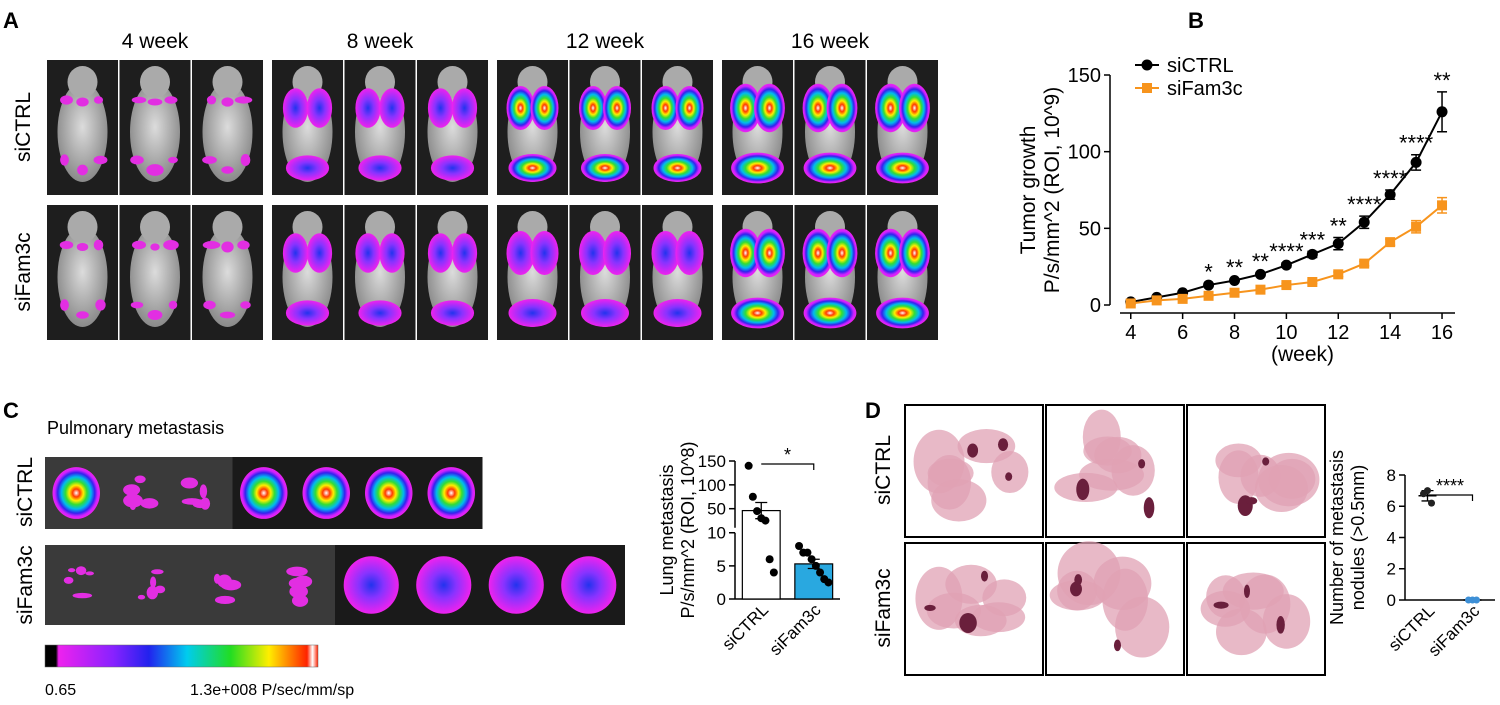  I want to click on x-tick-label: 6, so click(1182, 333).